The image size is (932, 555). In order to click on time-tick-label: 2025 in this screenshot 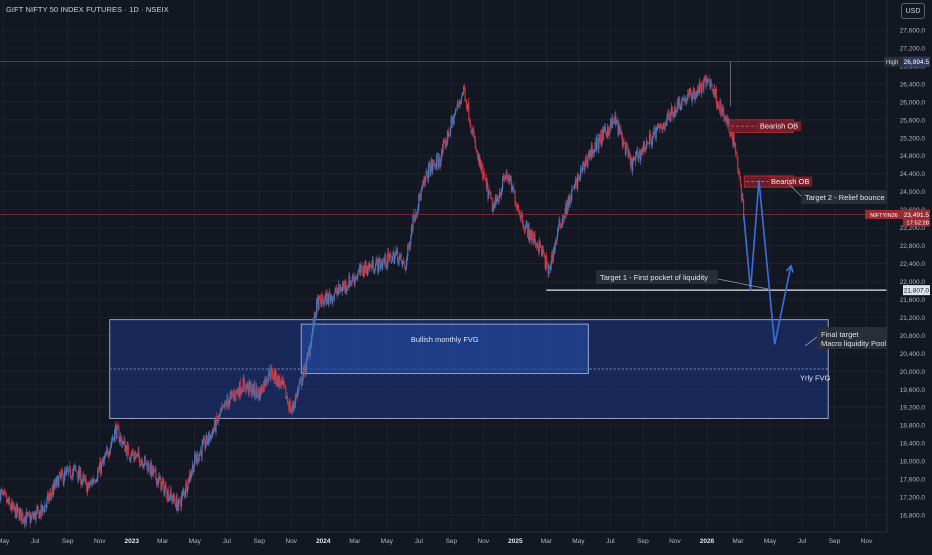, I will do `click(515, 541)`.